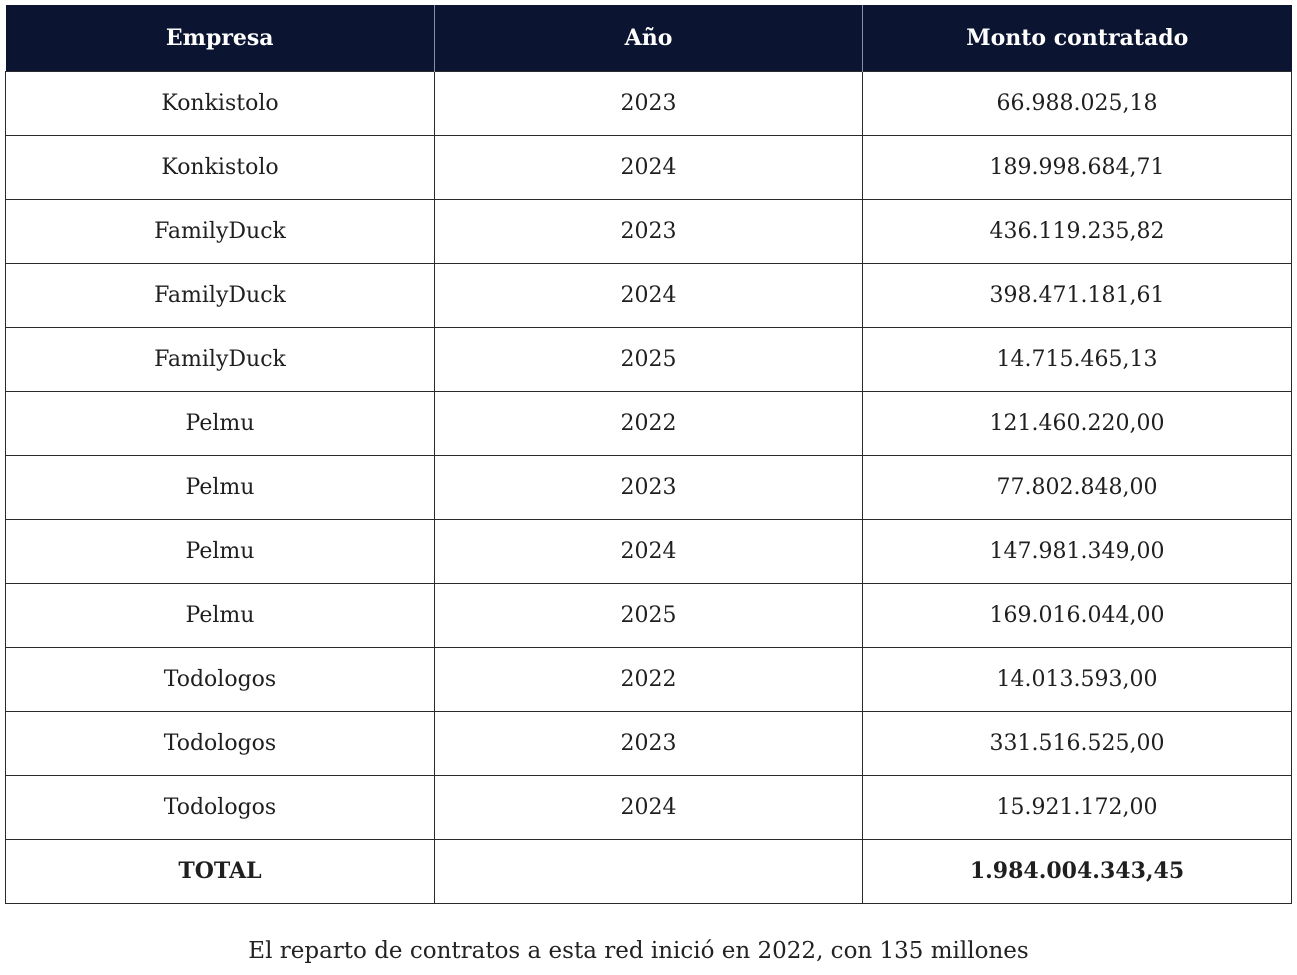  I want to click on total-empty-cell, so click(648, 871).